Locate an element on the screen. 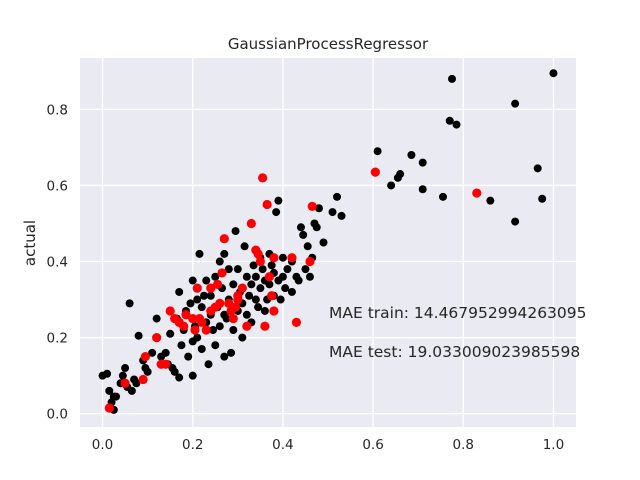 This screenshot has height=480, width=640. y-tick-label: 0.0 is located at coordinates (57, 415).